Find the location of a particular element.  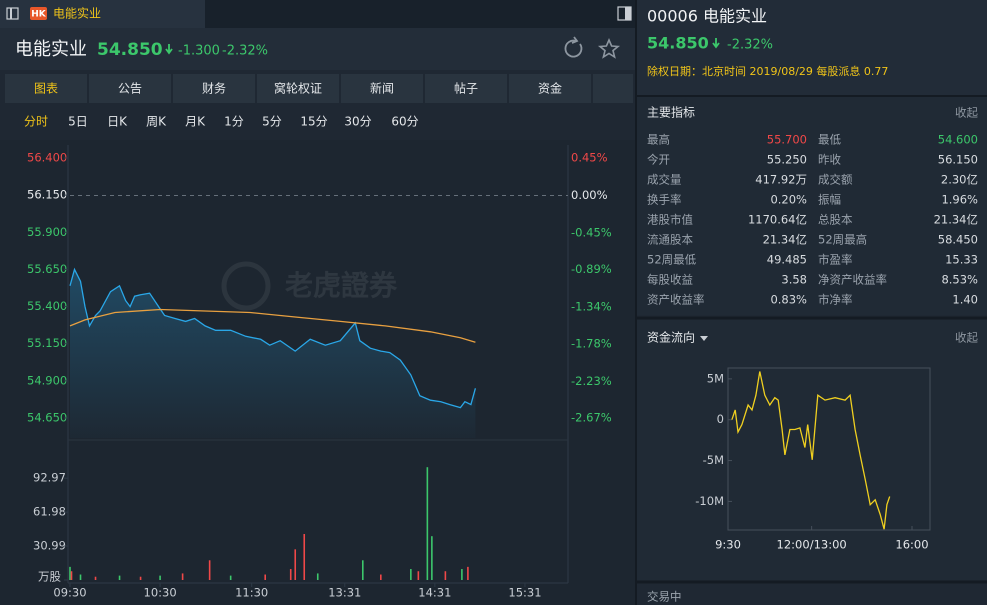

period: 1分 is located at coordinates (234, 122).